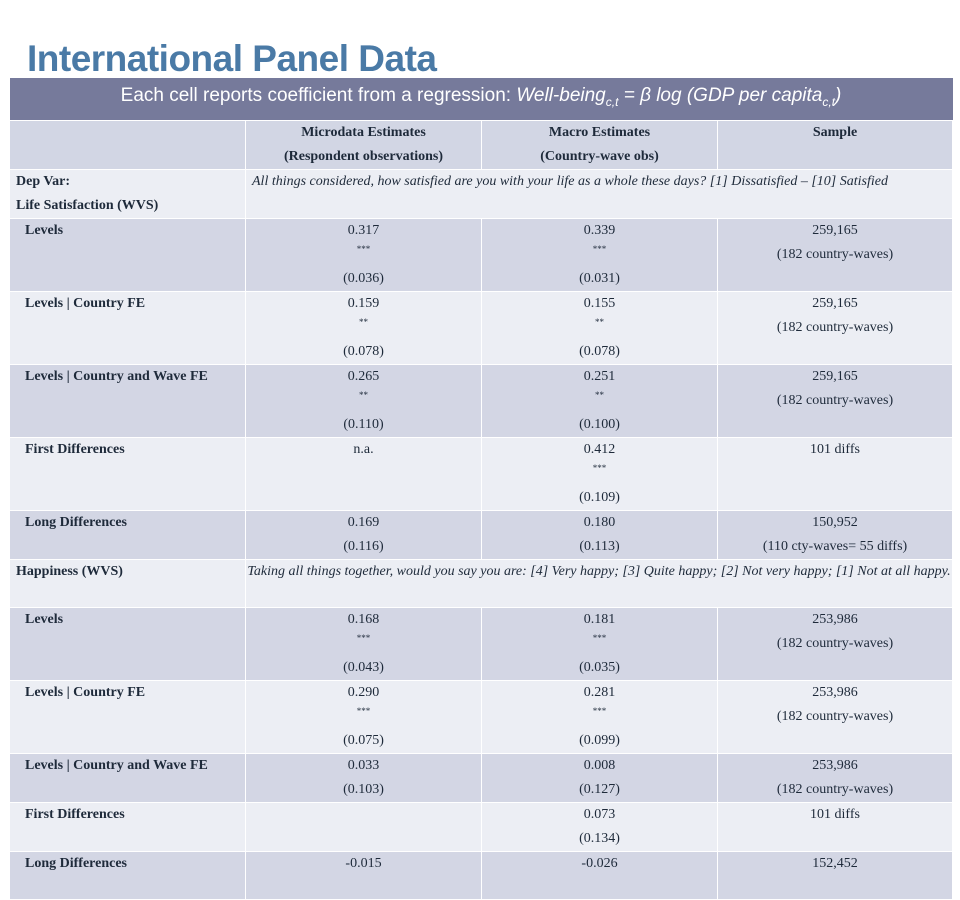 The height and width of the screenshot is (900, 960). Describe the element at coordinates (363, 637) in the screenshot. I see `micro-stars: ***` at that location.